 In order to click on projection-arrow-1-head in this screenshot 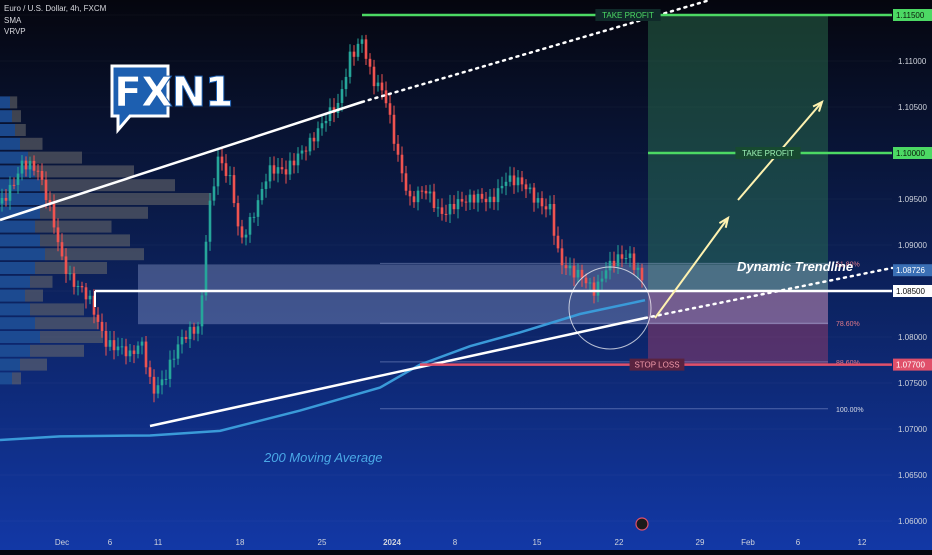, I will do `click(724, 221)`.